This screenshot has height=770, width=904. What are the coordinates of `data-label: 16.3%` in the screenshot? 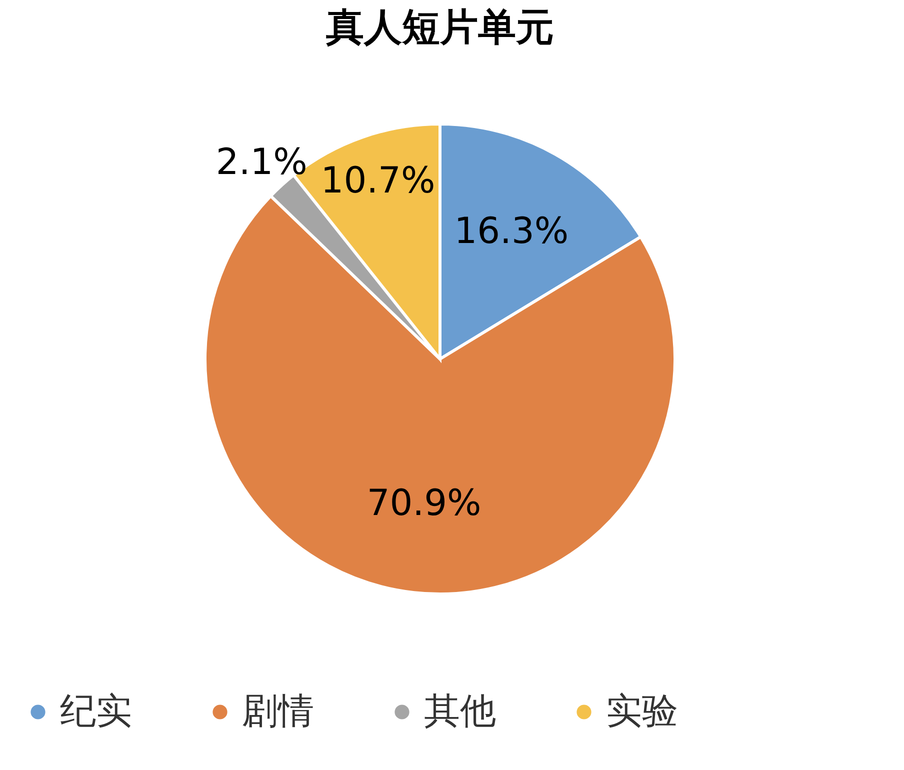 It's located at (511, 231).